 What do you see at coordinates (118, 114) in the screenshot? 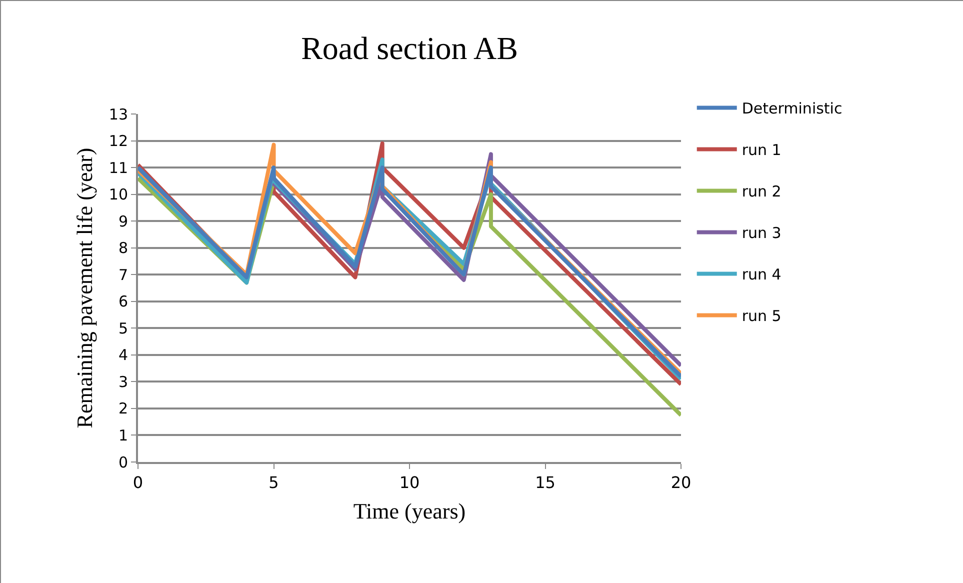
I see `y-tick-label: 13` at bounding box center [118, 114].